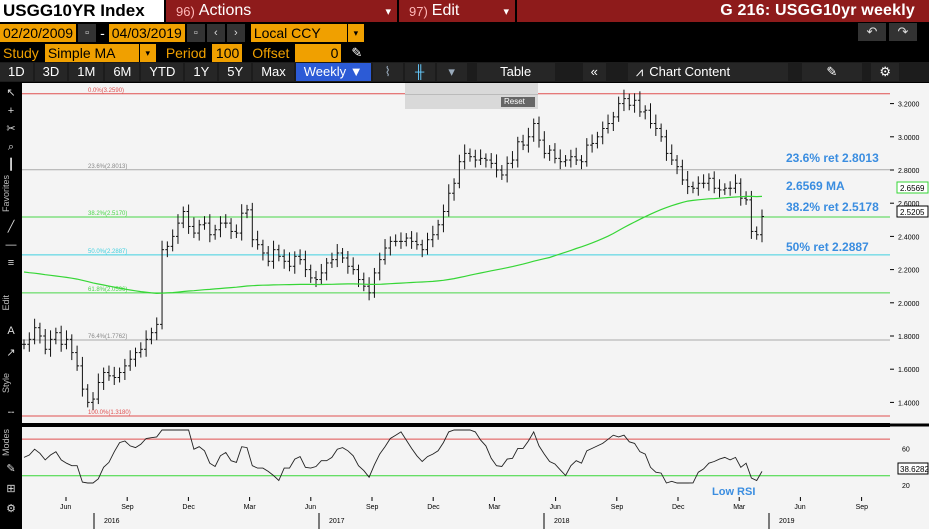  Describe the element at coordinates (471, 96) in the screenshot. I see `zoom-tools-popup: Reset` at that location.